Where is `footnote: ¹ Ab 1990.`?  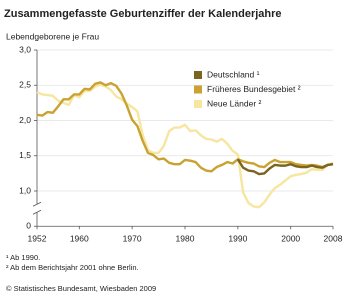
footnote: ¹ Ab 1990. is located at coordinates (23, 257).